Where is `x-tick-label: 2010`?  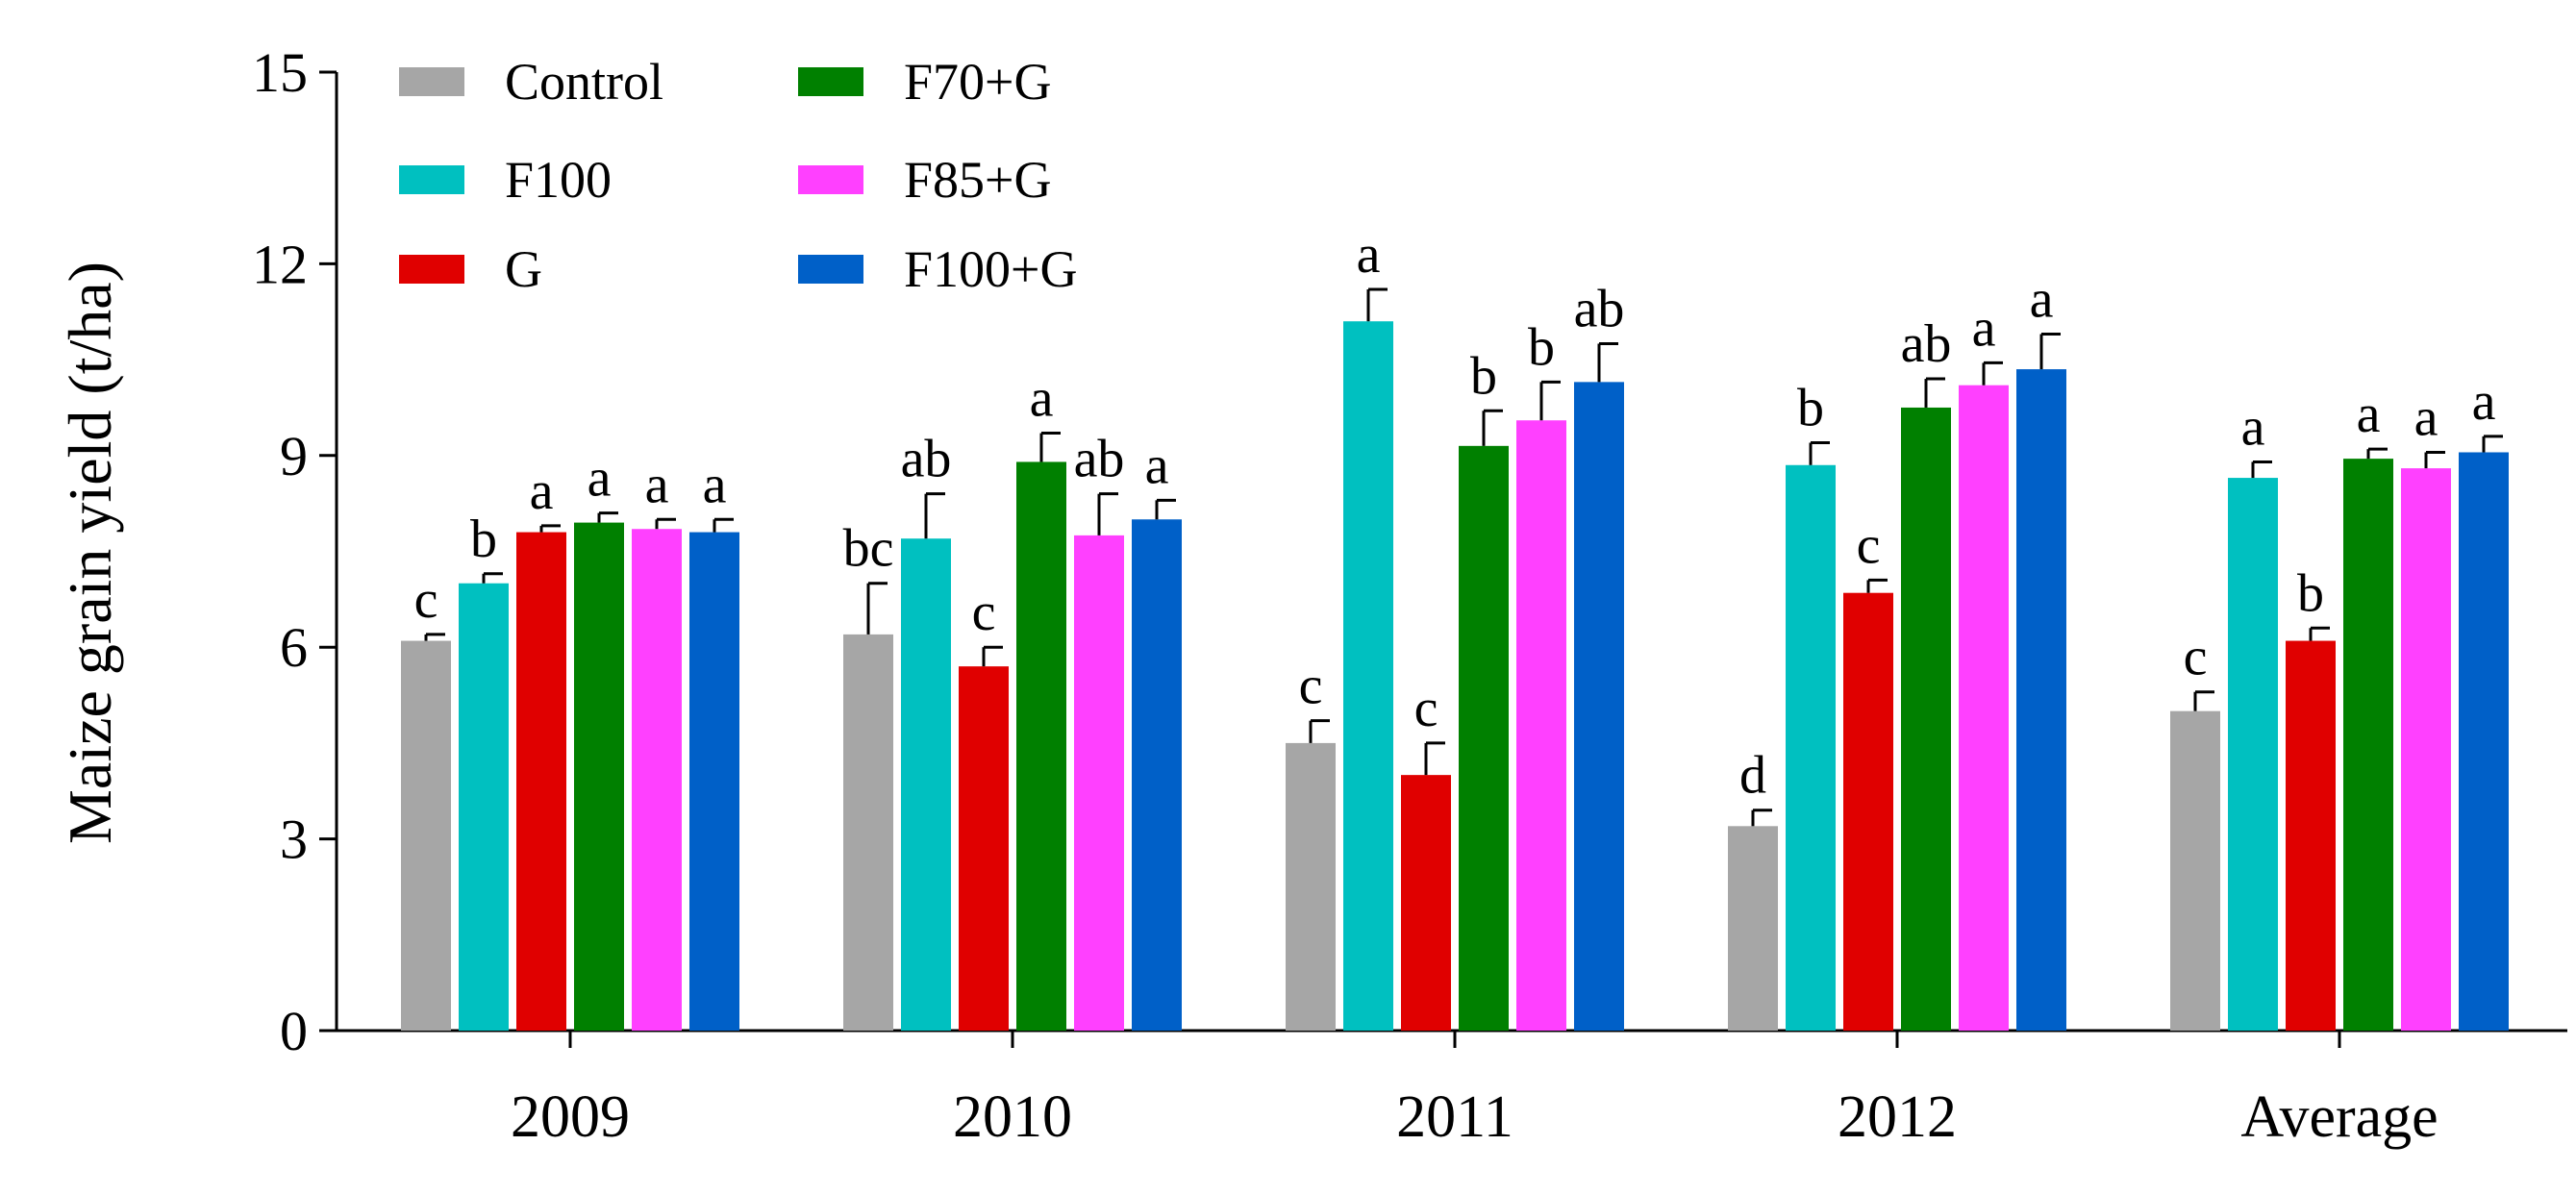 x-tick-label: 2010 is located at coordinates (1012, 1117).